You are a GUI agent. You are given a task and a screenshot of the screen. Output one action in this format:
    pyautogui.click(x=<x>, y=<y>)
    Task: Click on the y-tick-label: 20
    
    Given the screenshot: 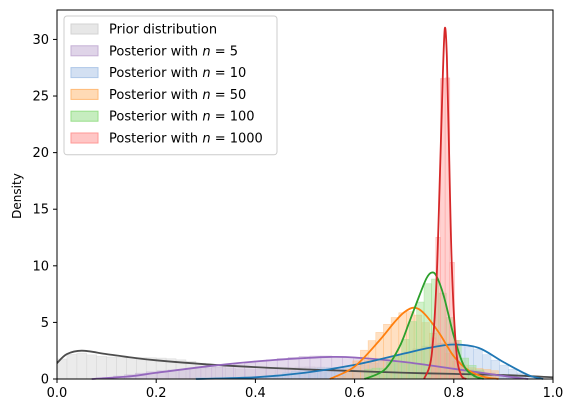 What is the action you would take?
    pyautogui.click(x=40, y=153)
    